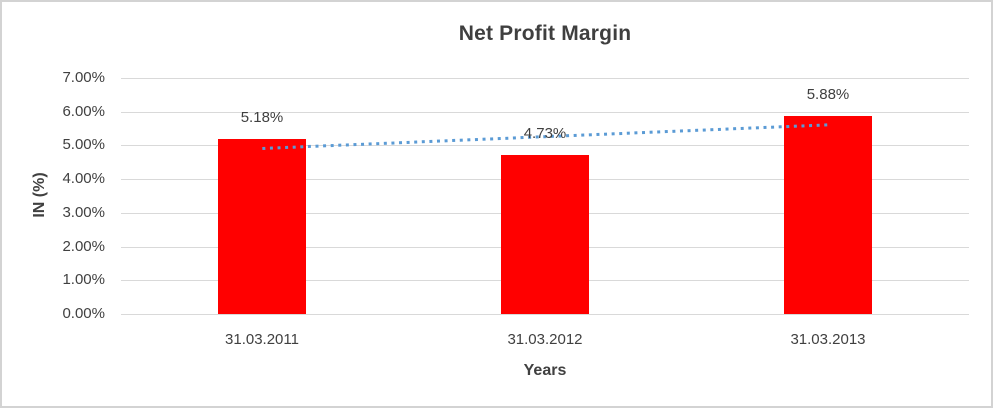  Describe the element at coordinates (262, 226) in the screenshot. I see `bar-31.03.2011` at that location.